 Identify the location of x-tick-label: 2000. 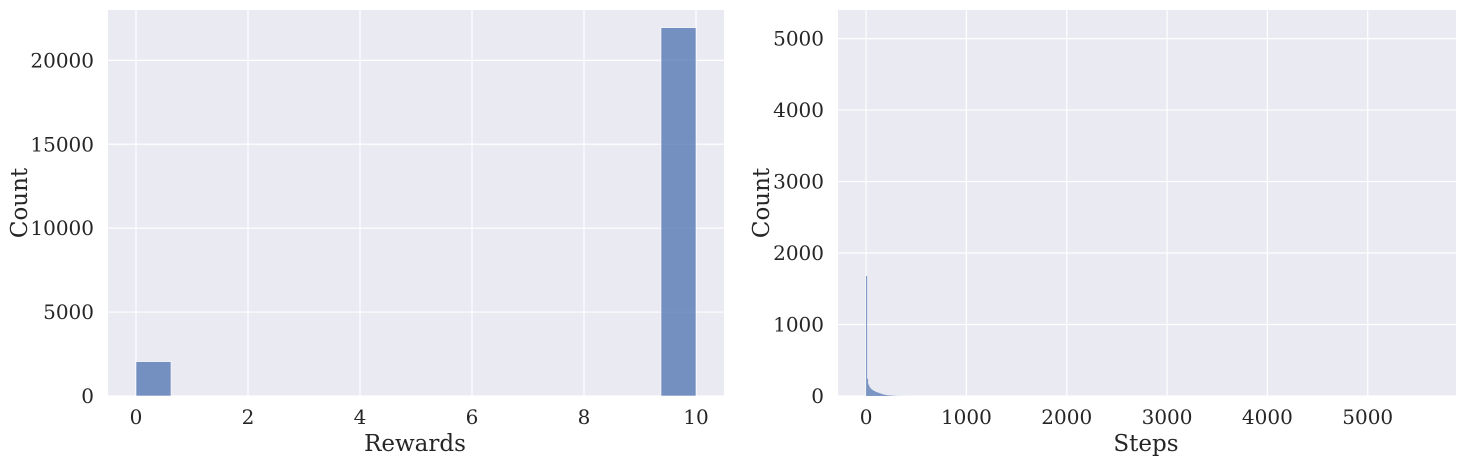
(1066, 417).